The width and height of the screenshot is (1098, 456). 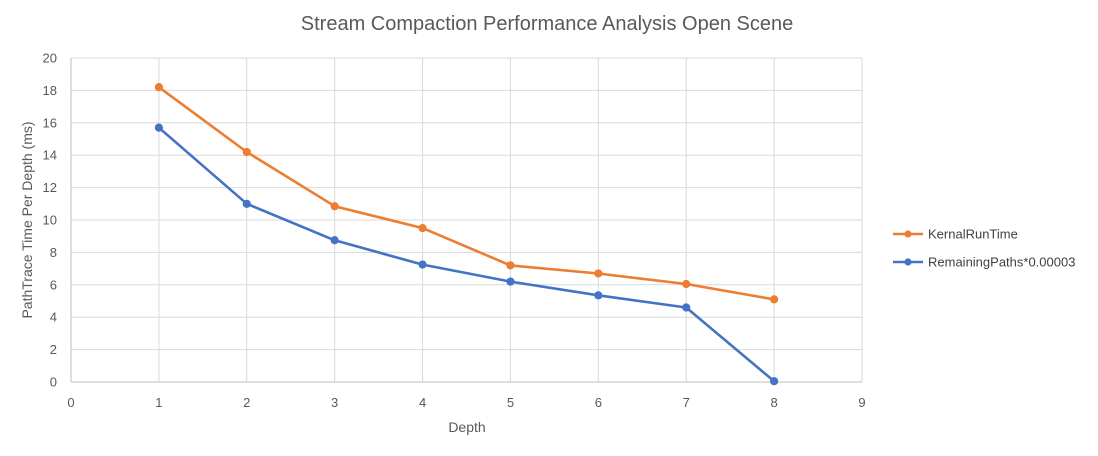 What do you see at coordinates (973, 234) in the screenshot?
I see `legend-label: KernalRunTime` at bounding box center [973, 234].